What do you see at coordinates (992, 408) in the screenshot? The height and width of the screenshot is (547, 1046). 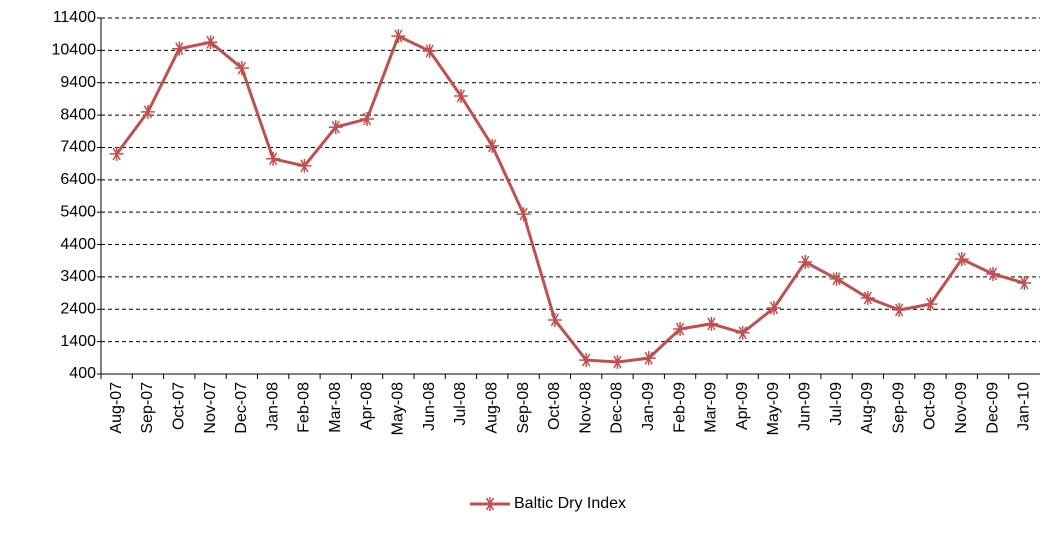 I see `x-tick-label: Dec-09` at bounding box center [992, 408].